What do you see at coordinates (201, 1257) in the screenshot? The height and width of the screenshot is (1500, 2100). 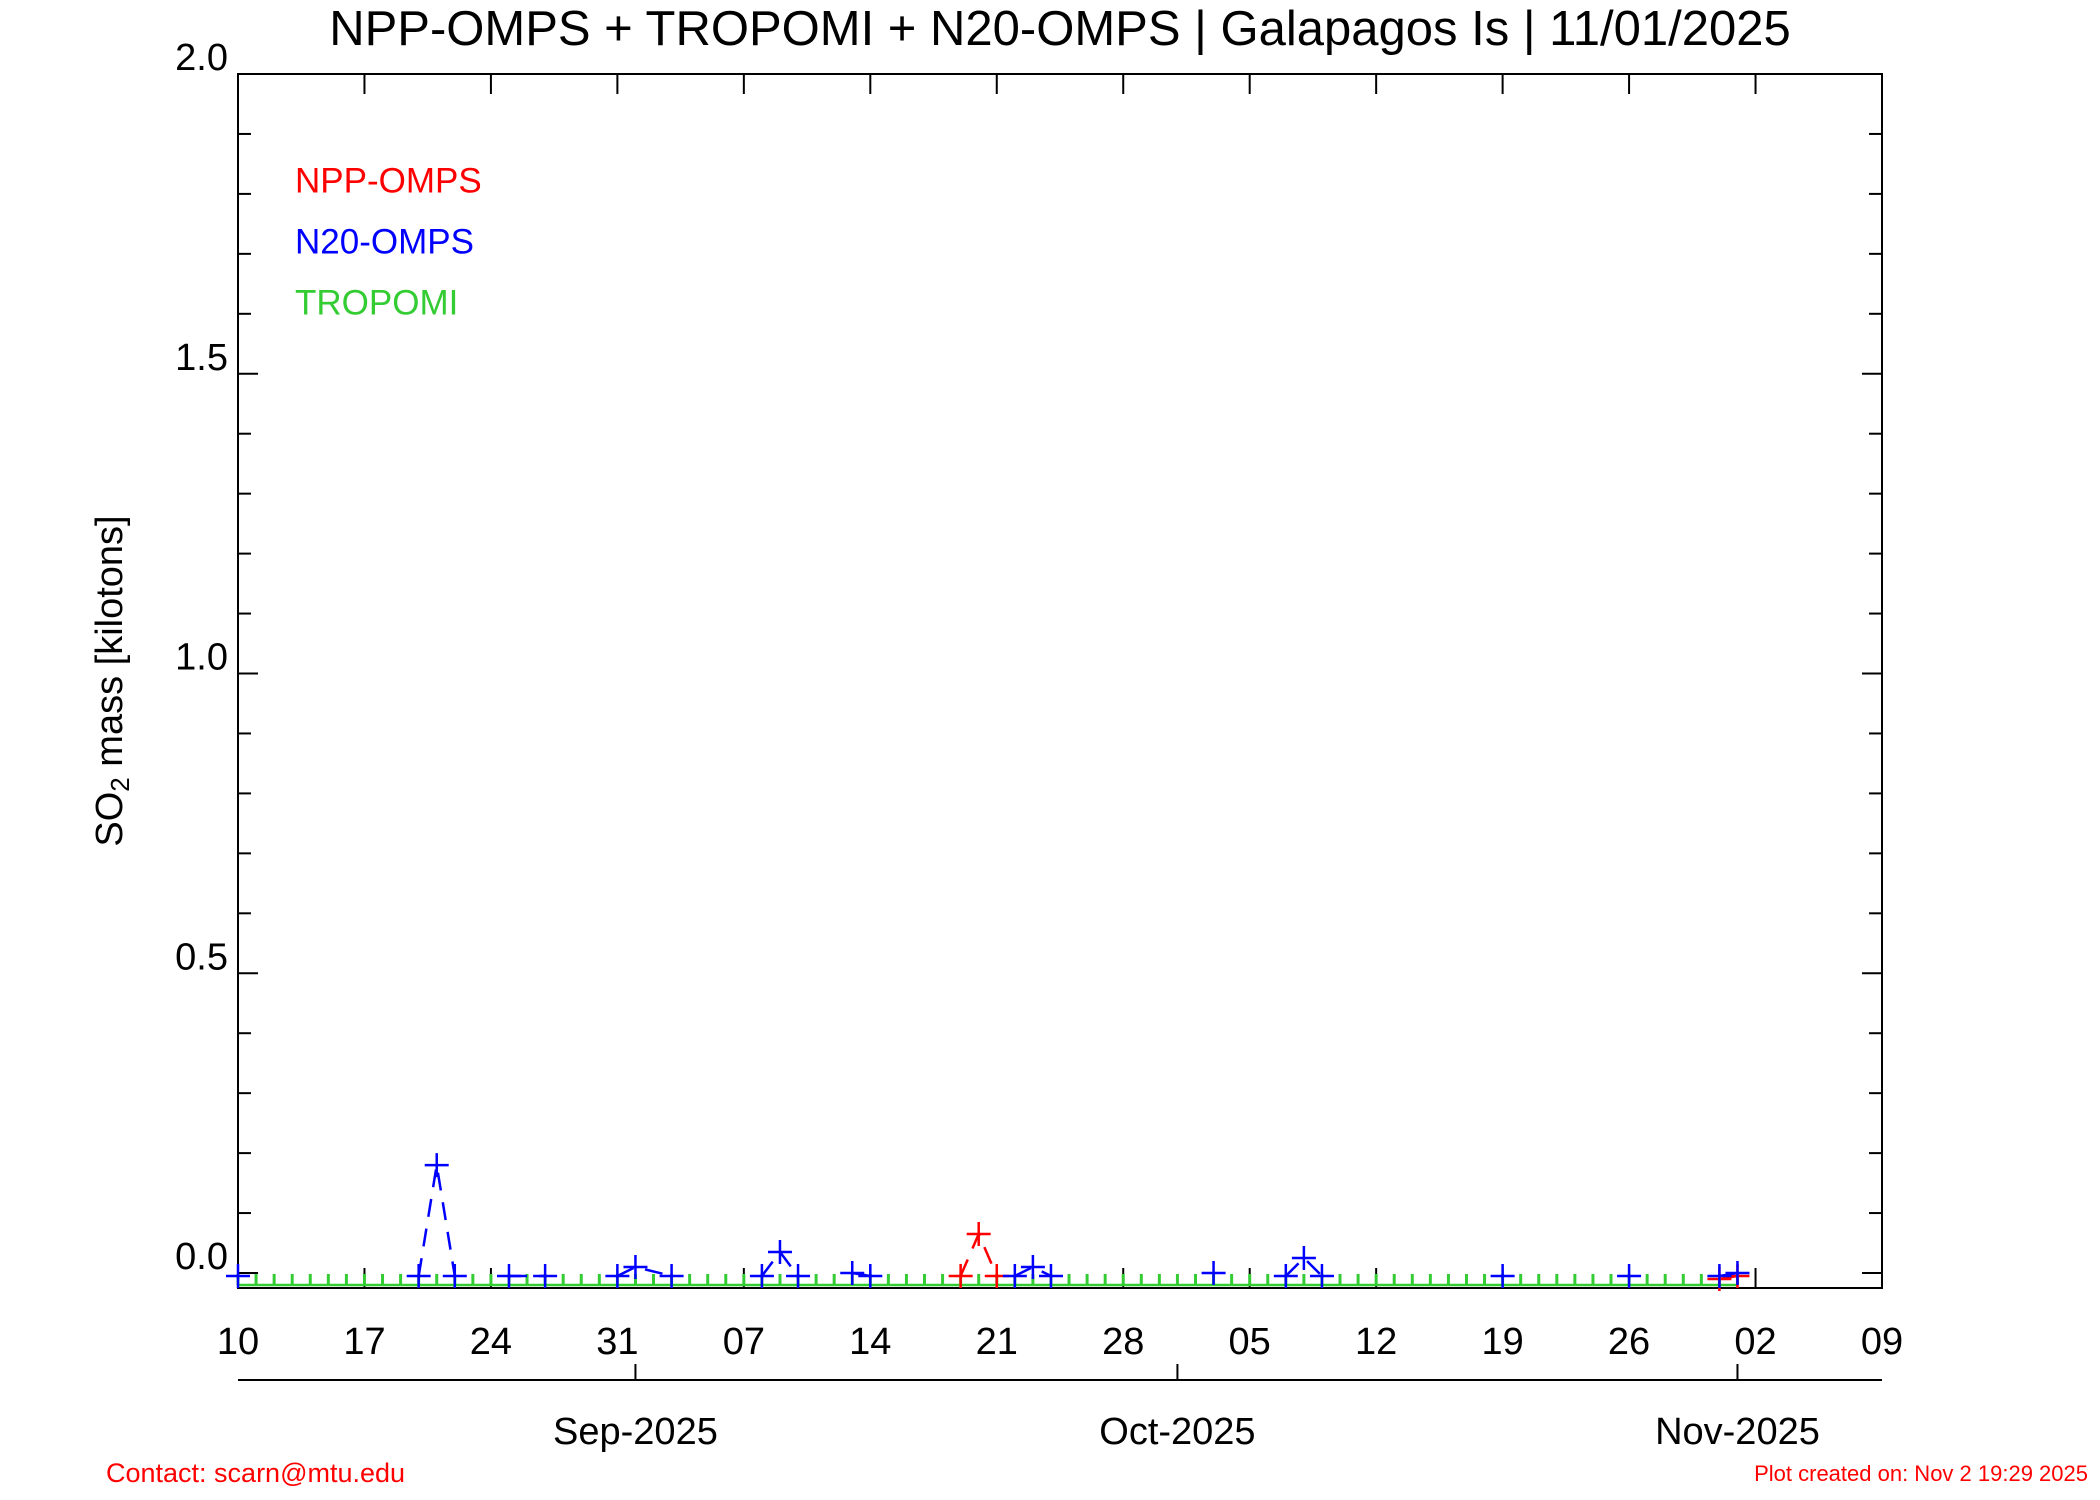 I see `y-tick-label: 0.0` at bounding box center [201, 1257].